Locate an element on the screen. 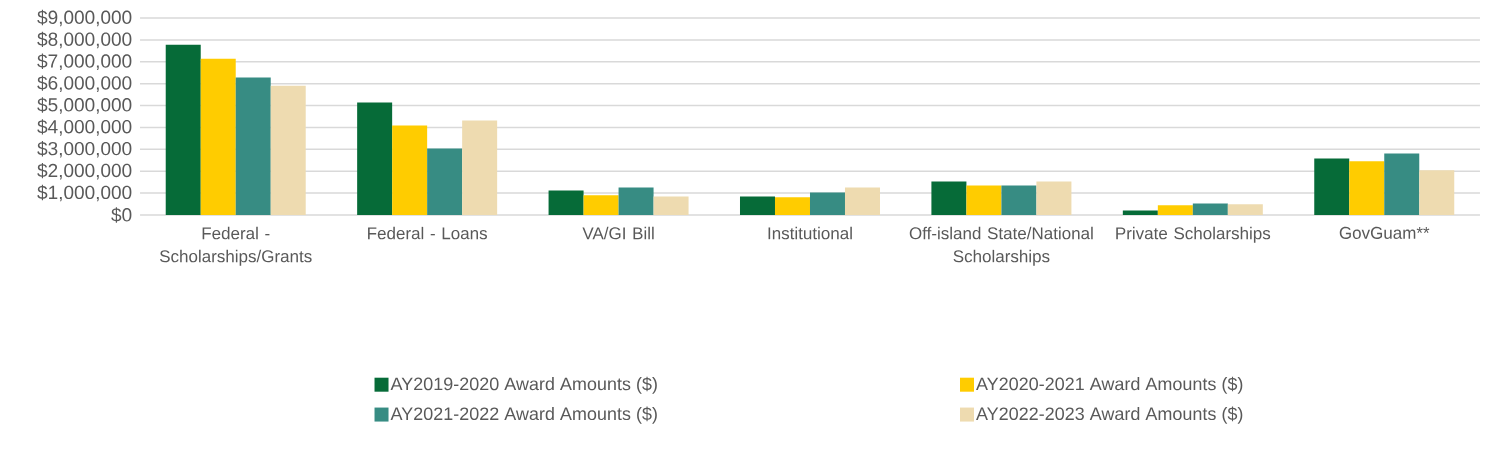  x-tick-label: Private Scholarships is located at coordinates (1193, 234).